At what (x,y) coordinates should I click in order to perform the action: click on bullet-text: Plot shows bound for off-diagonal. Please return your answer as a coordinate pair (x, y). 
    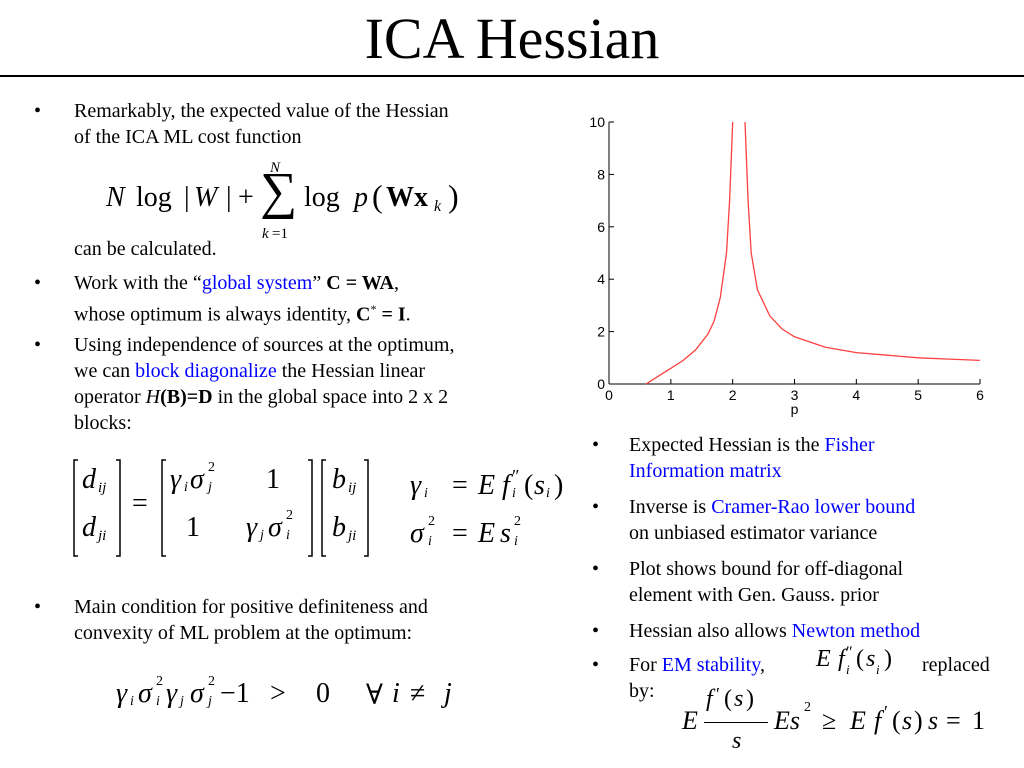
    Looking at the image, I should click on (766, 569).